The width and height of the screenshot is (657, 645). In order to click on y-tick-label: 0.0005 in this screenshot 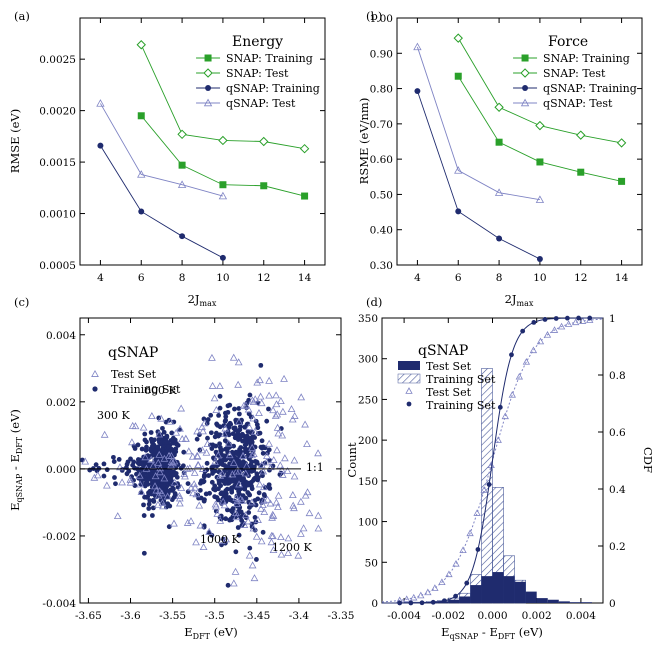, I will do `click(57, 266)`.